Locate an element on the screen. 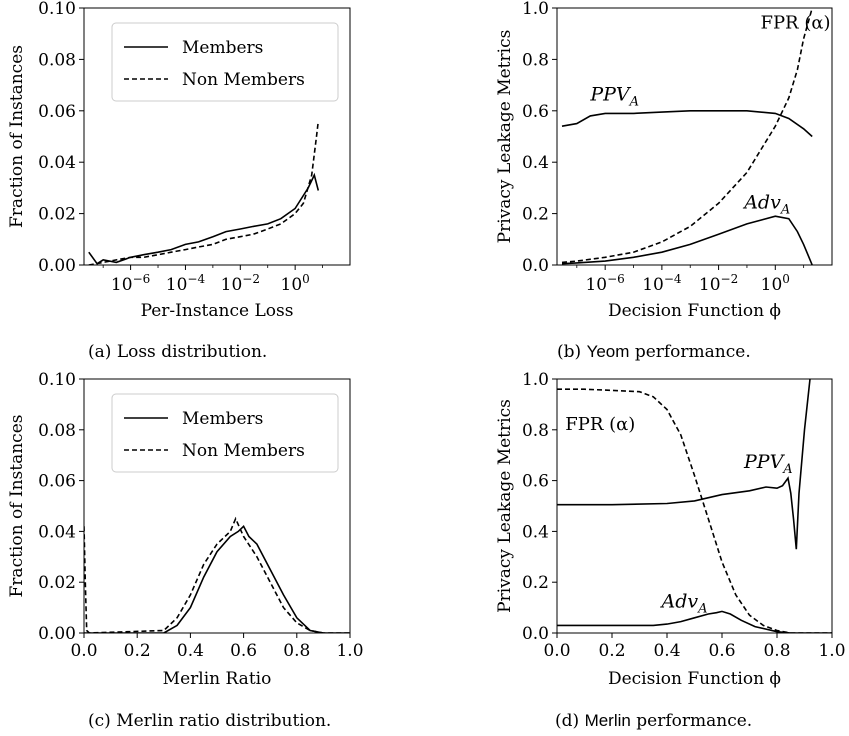  panel-caption: (c) Merlin ratio distribution. is located at coordinates (209, 721).